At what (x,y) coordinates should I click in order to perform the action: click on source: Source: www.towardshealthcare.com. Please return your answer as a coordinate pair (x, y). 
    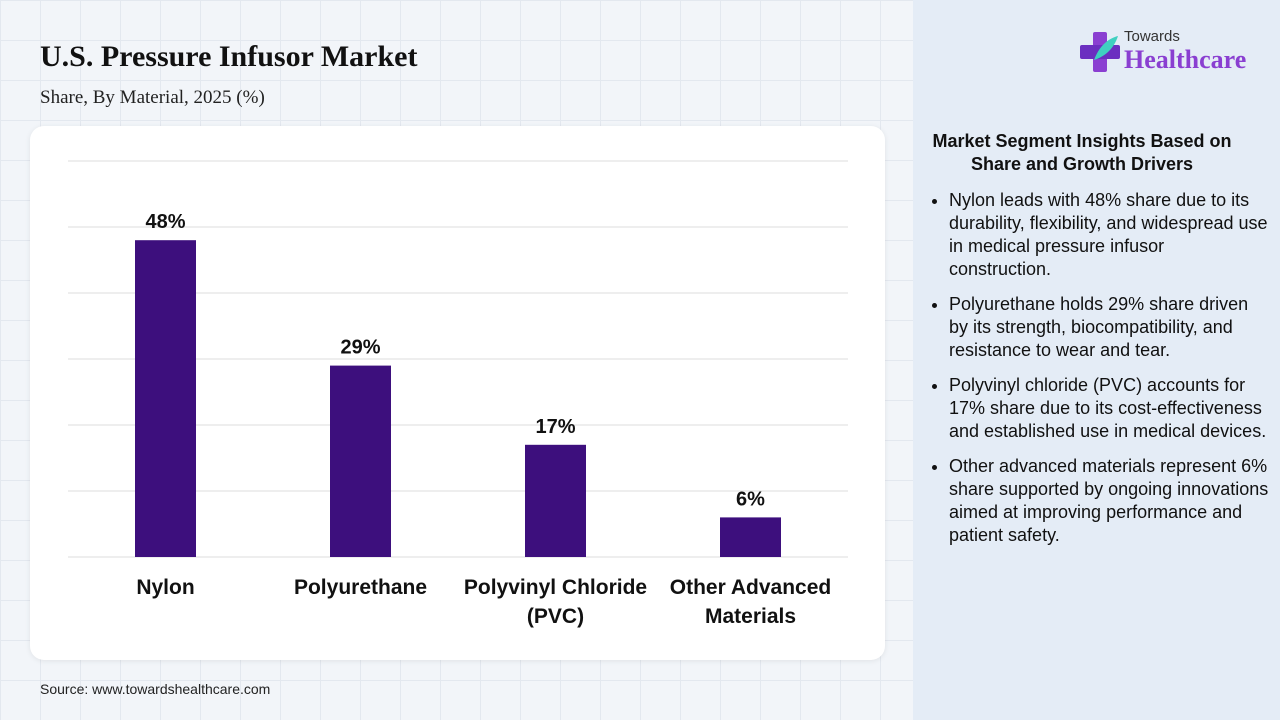
    Looking at the image, I should click on (155, 689).